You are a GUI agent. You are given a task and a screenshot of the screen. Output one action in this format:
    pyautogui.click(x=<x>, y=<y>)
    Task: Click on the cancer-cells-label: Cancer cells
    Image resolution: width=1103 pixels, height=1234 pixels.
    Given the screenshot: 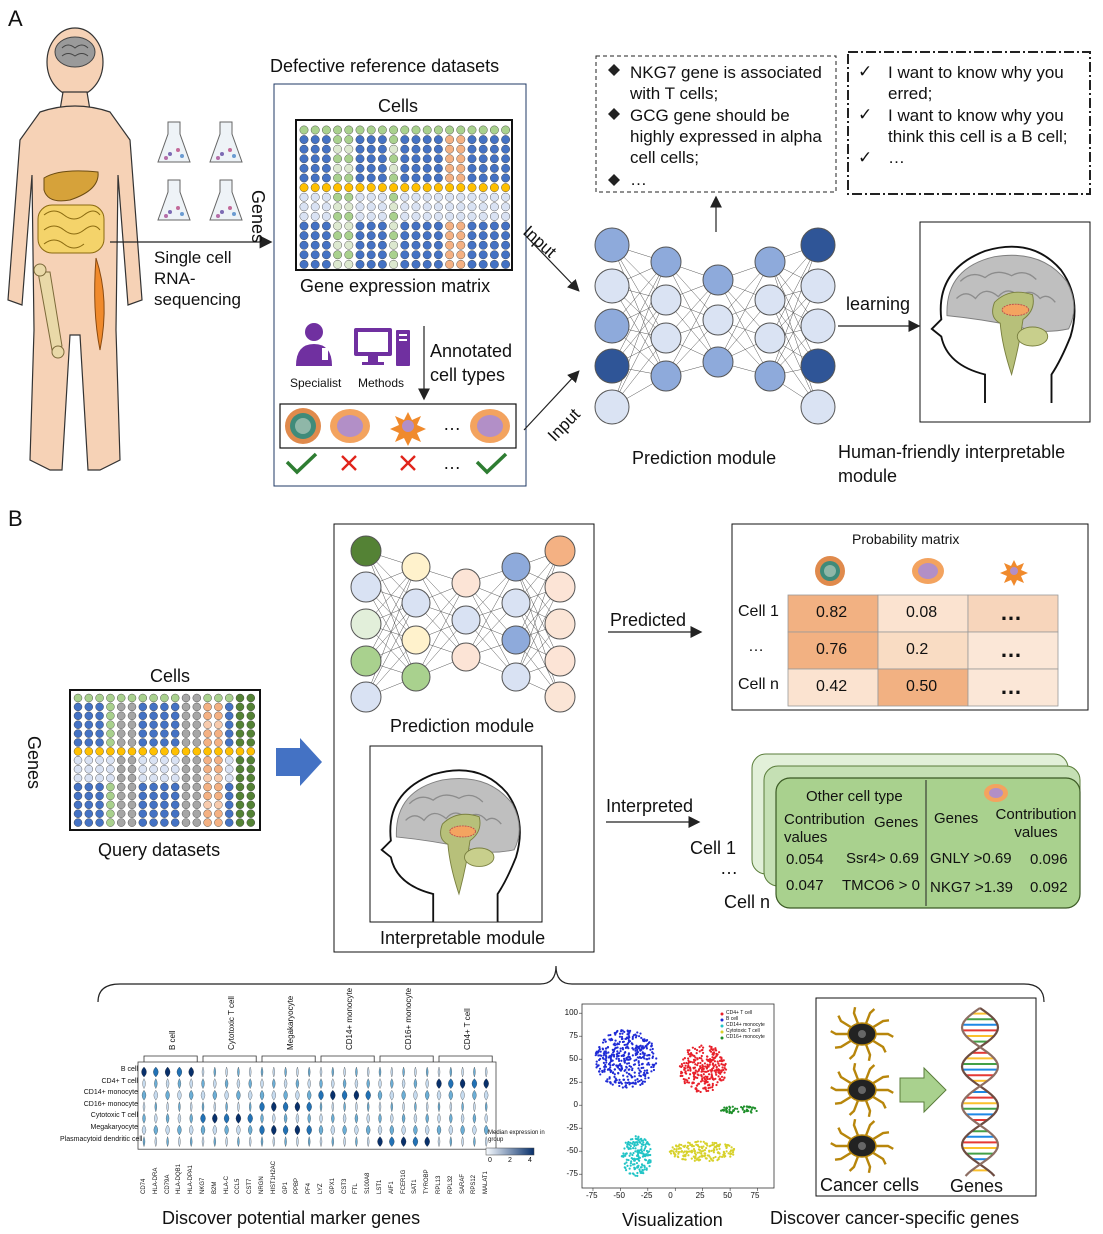 What is the action you would take?
    pyautogui.click(x=870, y=1185)
    